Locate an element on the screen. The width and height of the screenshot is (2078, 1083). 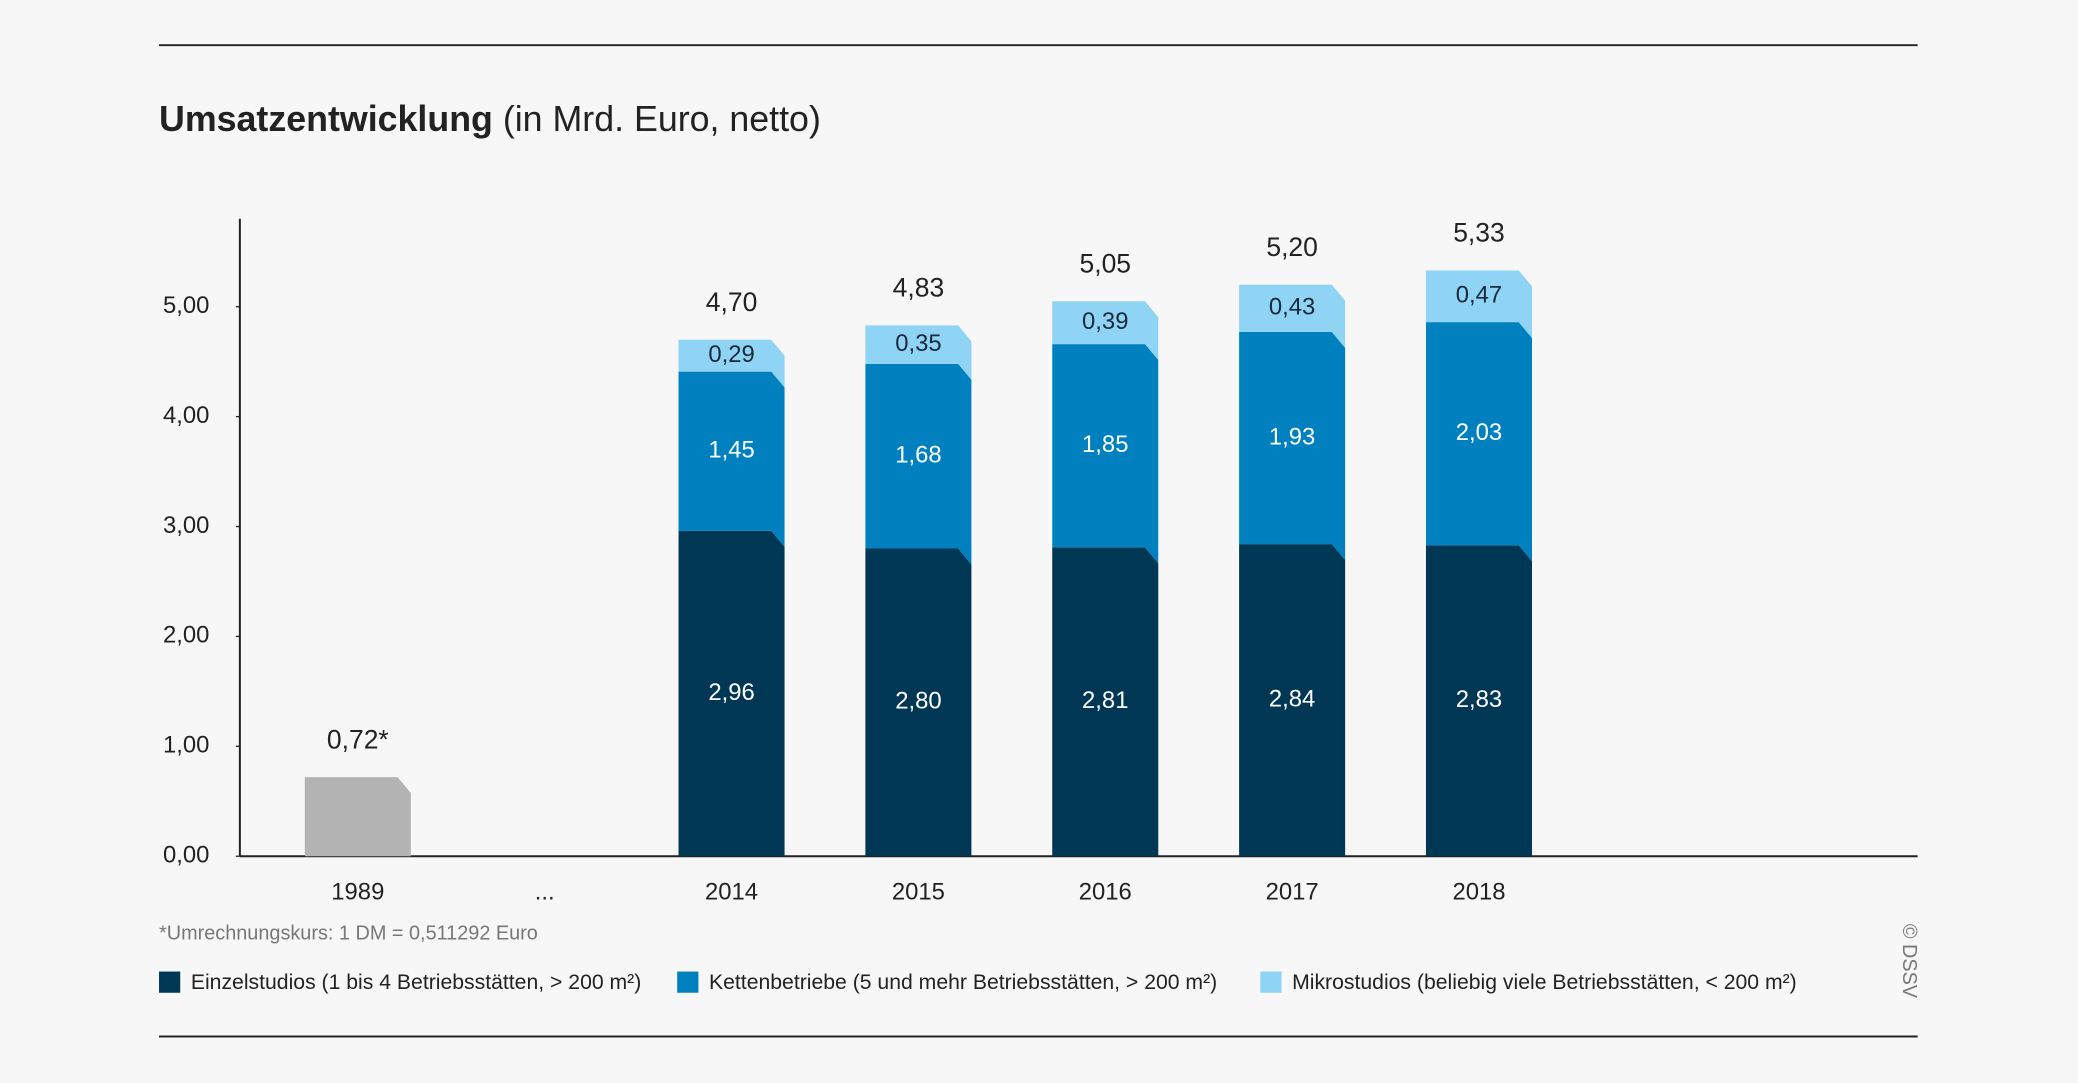
value-label: 1,85 is located at coordinates (1105, 444).